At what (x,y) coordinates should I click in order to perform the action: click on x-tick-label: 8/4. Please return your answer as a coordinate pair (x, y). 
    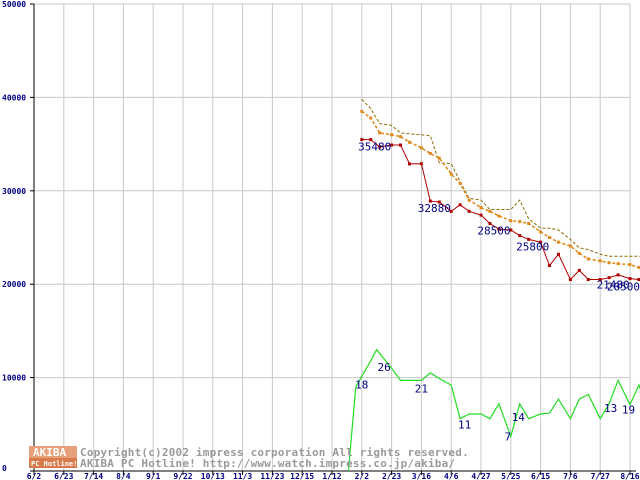
    Looking at the image, I should click on (123, 476).